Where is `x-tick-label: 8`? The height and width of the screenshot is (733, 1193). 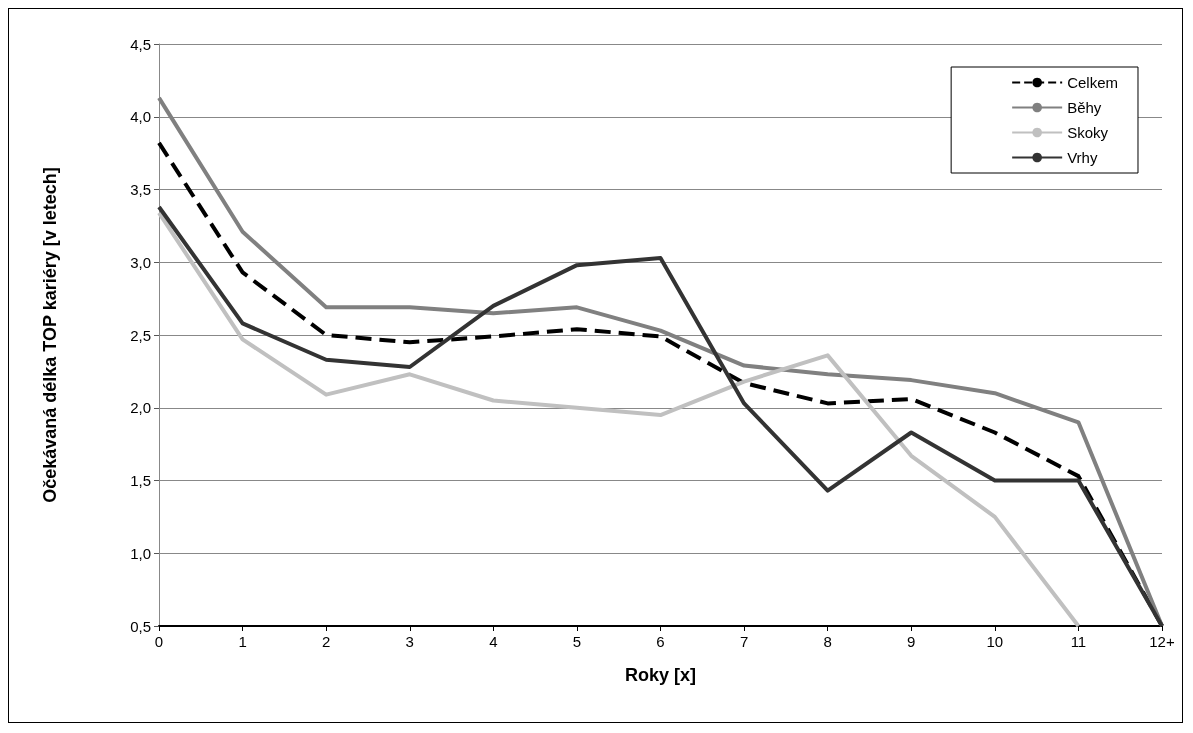 x-tick-label: 8 is located at coordinates (827, 641).